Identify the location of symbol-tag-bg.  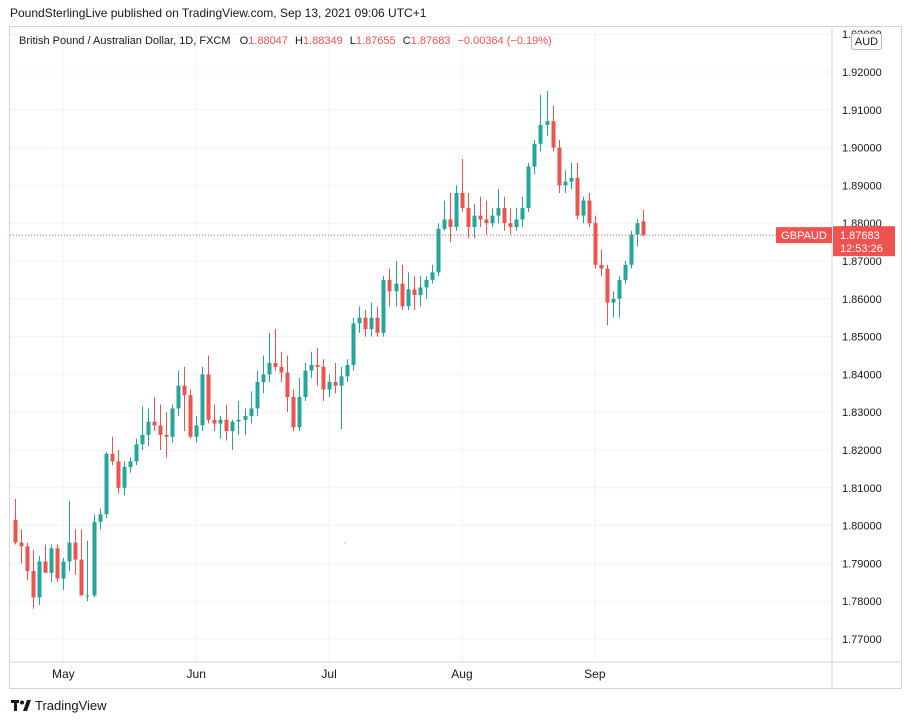
(804, 235).